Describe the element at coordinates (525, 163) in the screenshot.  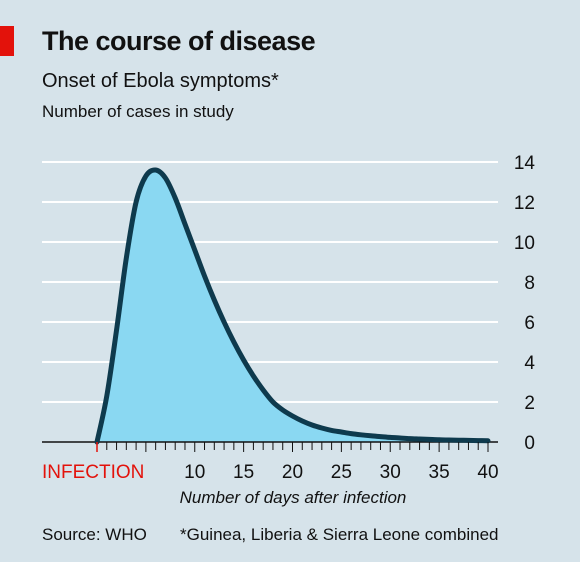
I see `y-tick-label: 14` at that location.